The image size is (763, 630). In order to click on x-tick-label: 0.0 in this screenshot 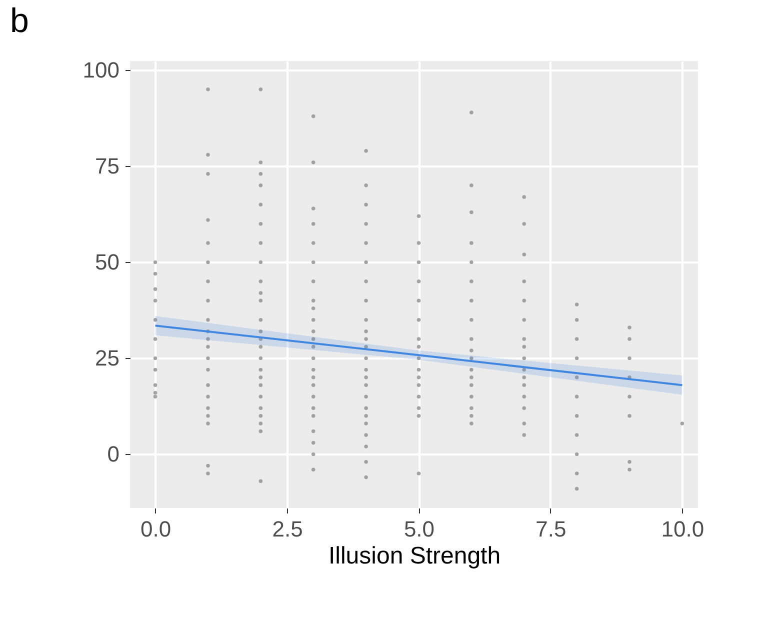, I will do `click(156, 529)`.